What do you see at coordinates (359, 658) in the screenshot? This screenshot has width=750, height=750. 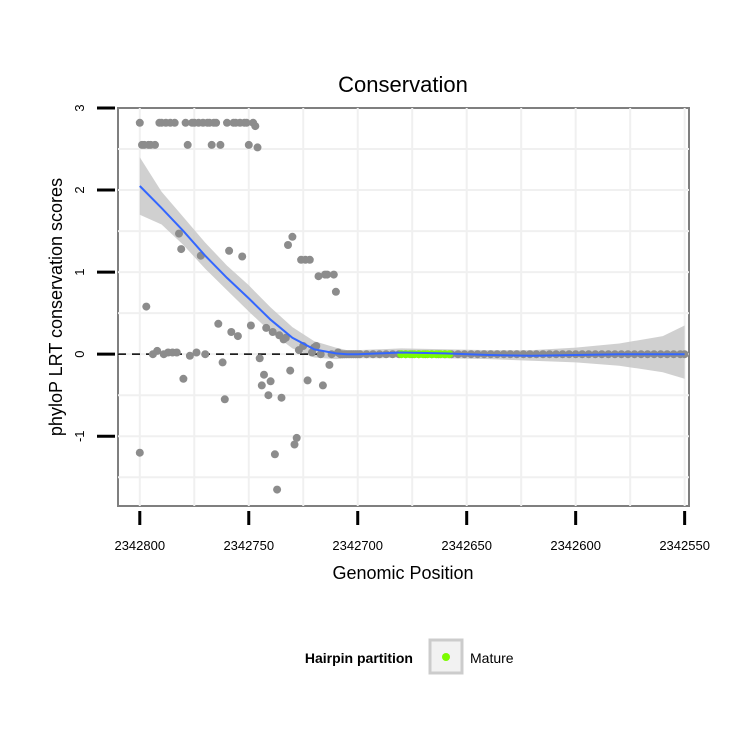 I see `legend-title: Hairpin partition` at bounding box center [359, 658].